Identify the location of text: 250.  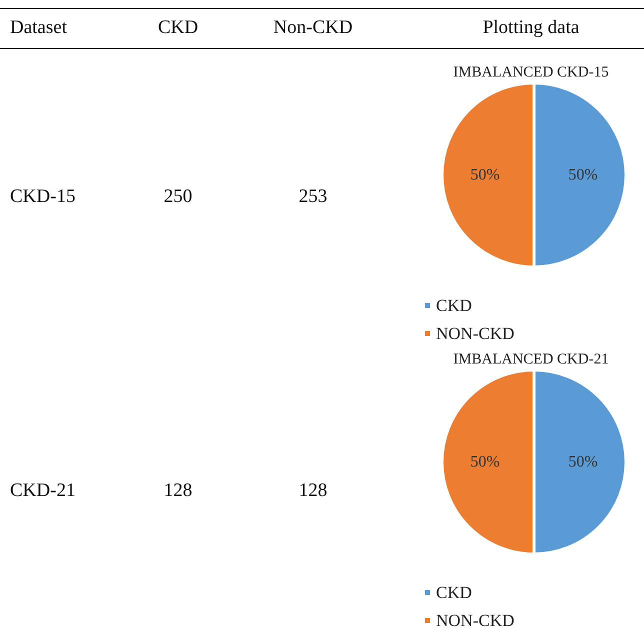
(178, 197).